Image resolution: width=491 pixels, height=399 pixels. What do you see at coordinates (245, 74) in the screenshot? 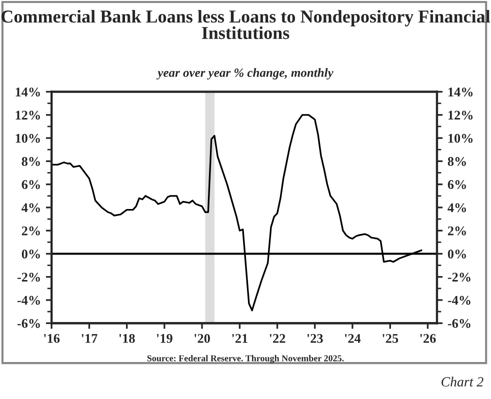
I see `chart-subtitle: year over year % change, monthly` at bounding box center [245, 74].